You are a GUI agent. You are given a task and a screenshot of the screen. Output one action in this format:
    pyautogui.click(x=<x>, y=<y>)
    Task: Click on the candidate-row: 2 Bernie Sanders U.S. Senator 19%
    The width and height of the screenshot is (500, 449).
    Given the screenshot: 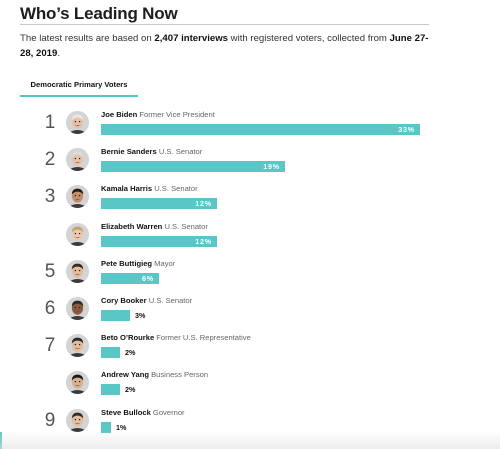 What is the action you would take?
    pyautogui.click(x=250, y=163)
    